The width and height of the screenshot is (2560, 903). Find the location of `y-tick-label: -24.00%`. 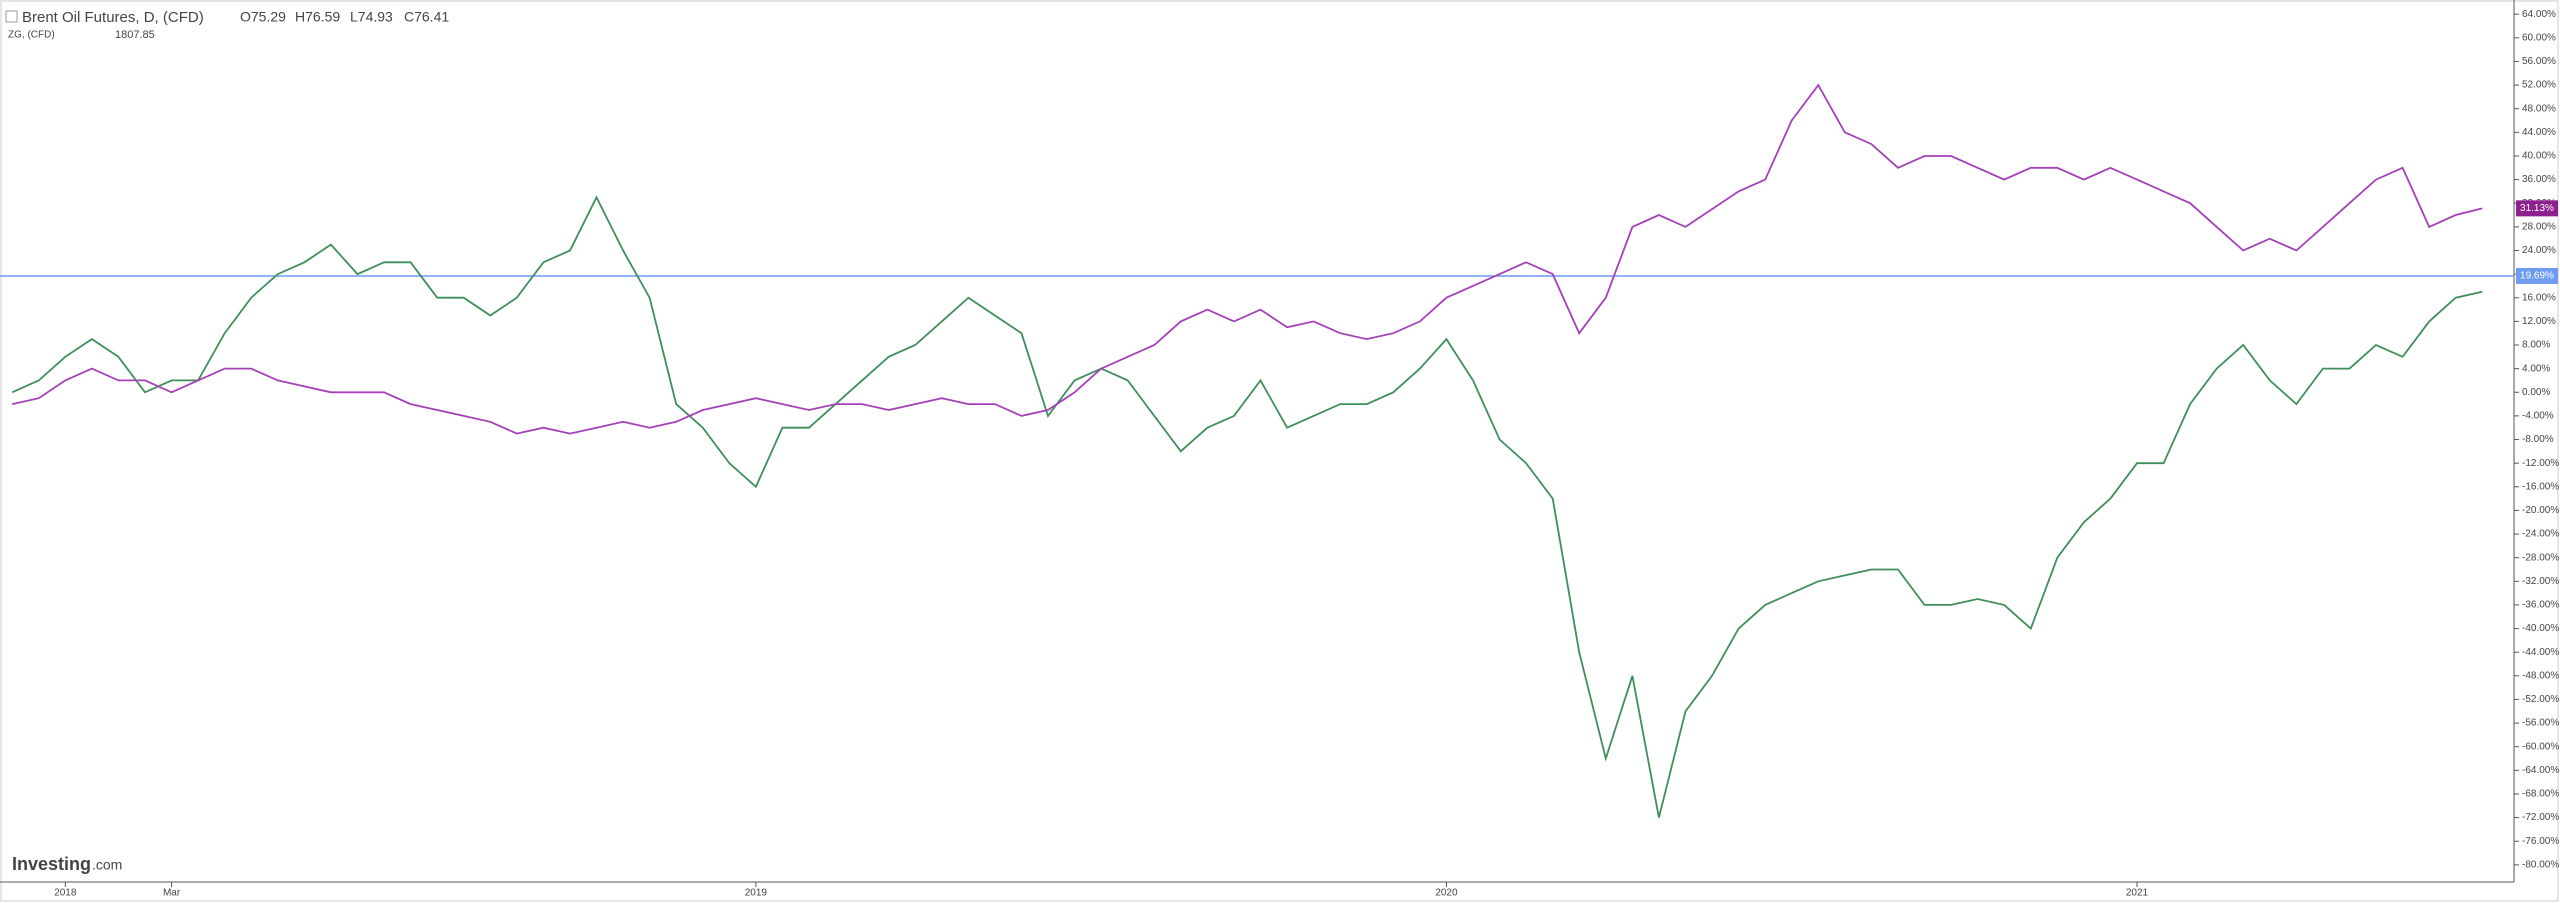

y-tick-label: -24.00% is located at coordinates (2540, 534).